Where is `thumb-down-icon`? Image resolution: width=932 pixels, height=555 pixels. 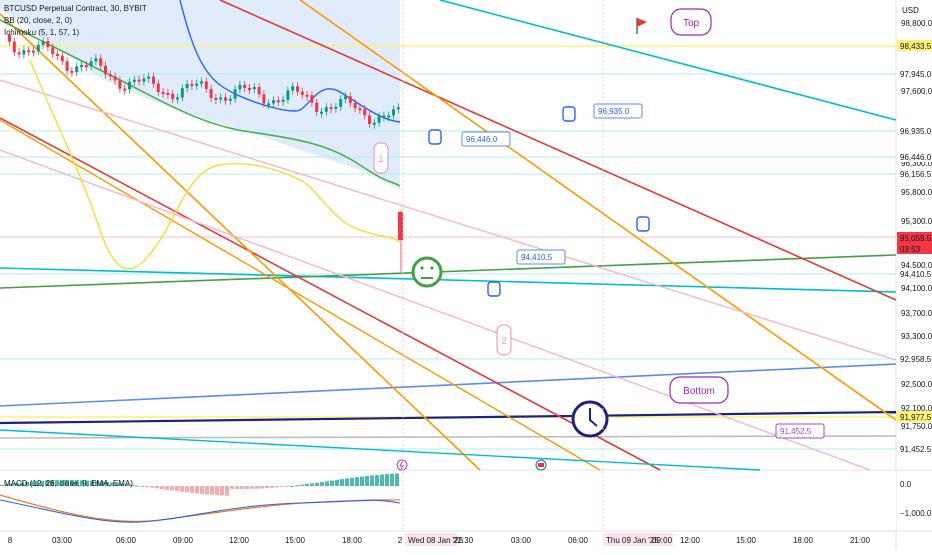 thumb-down-icon is located at coordinates (435, 137).